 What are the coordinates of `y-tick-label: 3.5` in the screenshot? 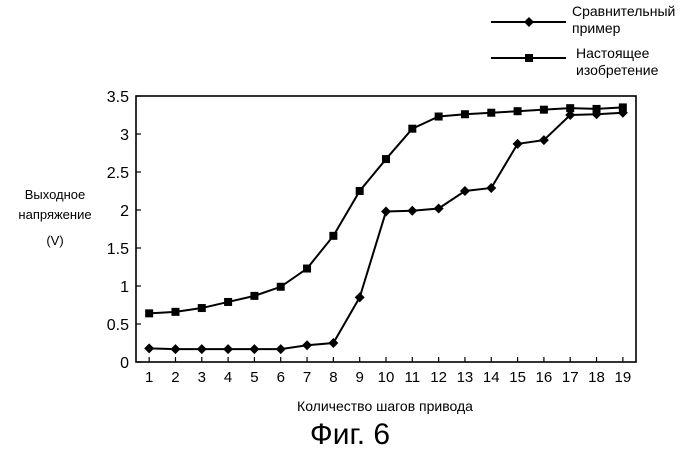 It's located at (118, 97).